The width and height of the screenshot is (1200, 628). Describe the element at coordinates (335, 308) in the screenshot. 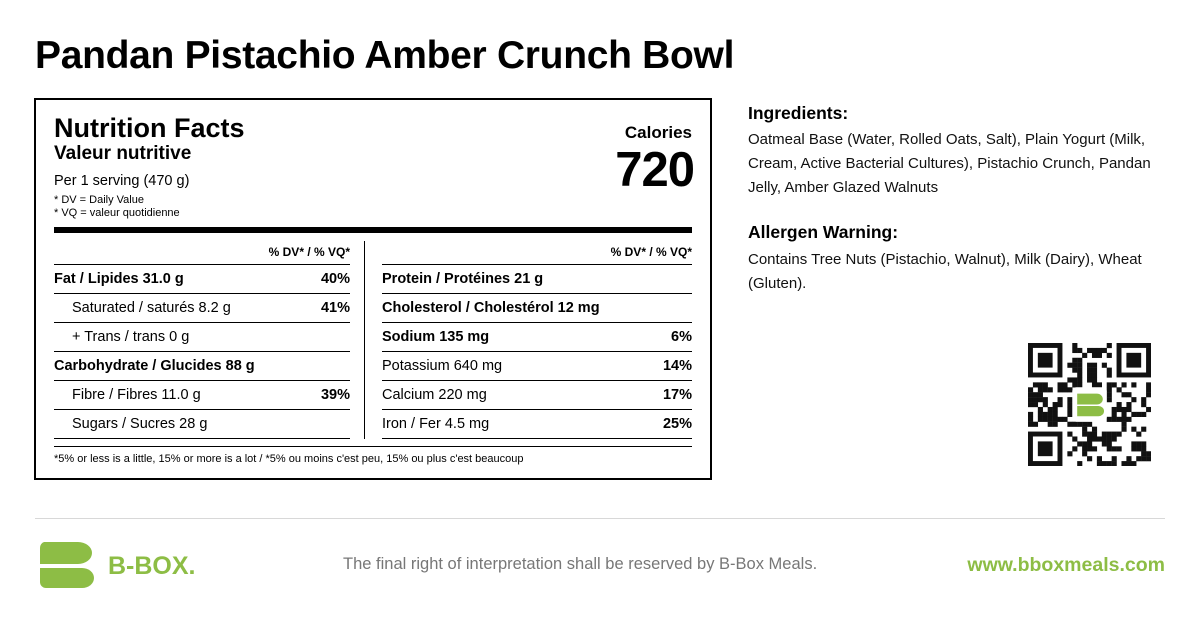

I see `daily-value: 41%` at that location.